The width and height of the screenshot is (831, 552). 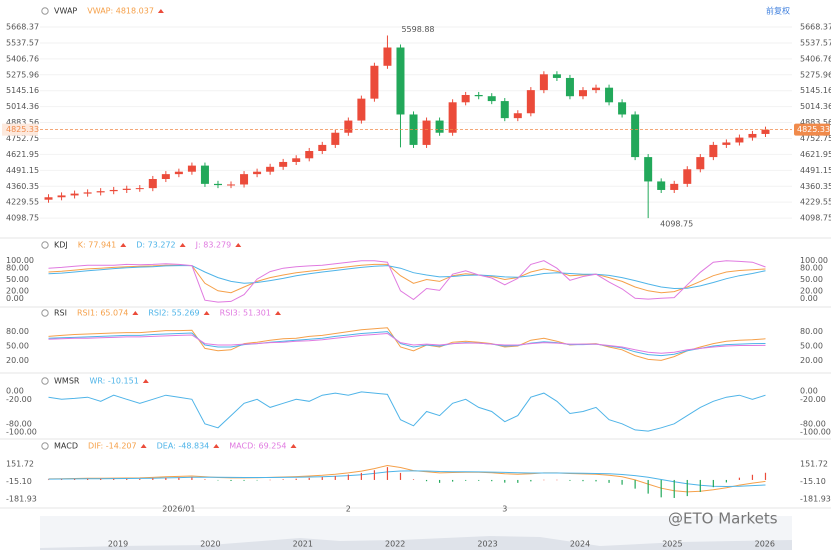 I want to click on legend-entry: WR: -10.151, so click(x=113, y=381).